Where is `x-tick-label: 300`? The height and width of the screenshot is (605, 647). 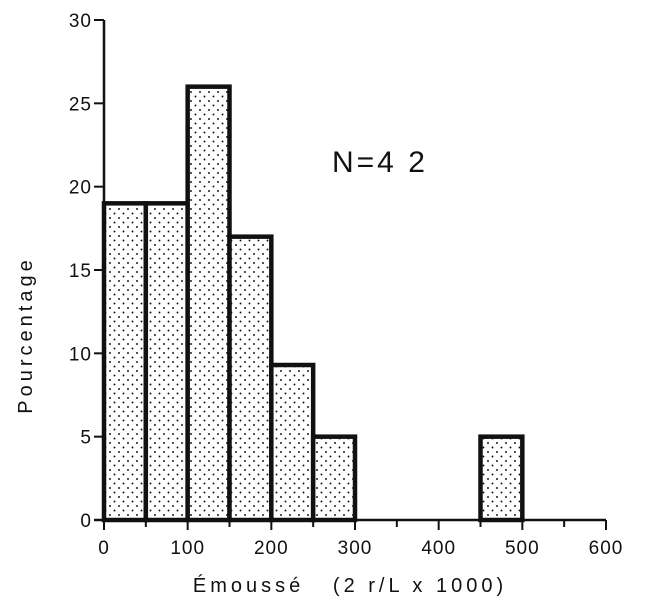 x-tick-label: 300 is located at coordinates (355, 548).